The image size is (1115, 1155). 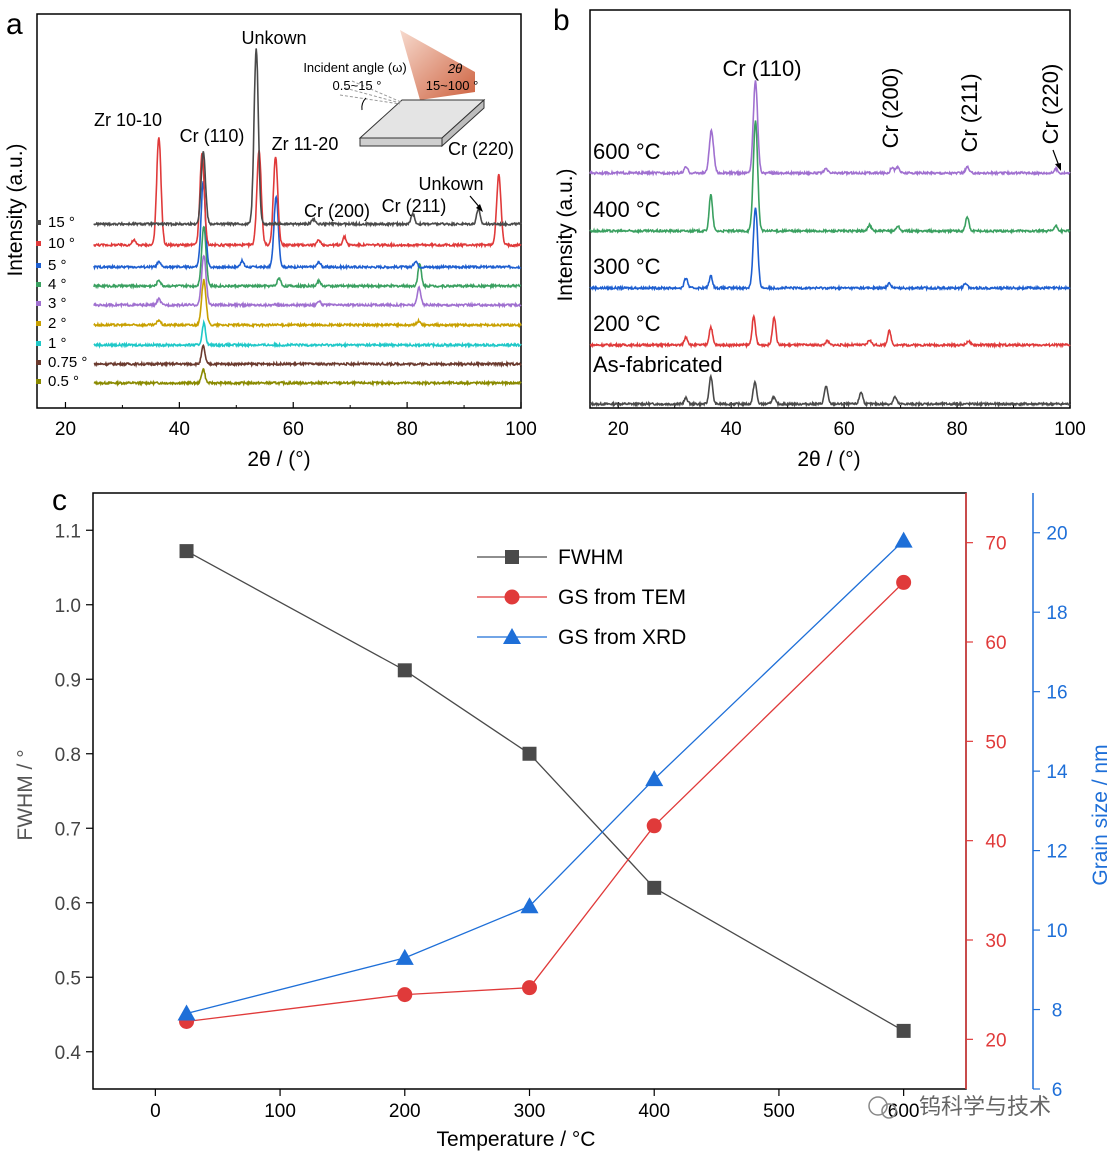 What do you see at coordinates (437, 65) in the screenshot?
I see `diffraction-beam` at bounding box center [437, 65].